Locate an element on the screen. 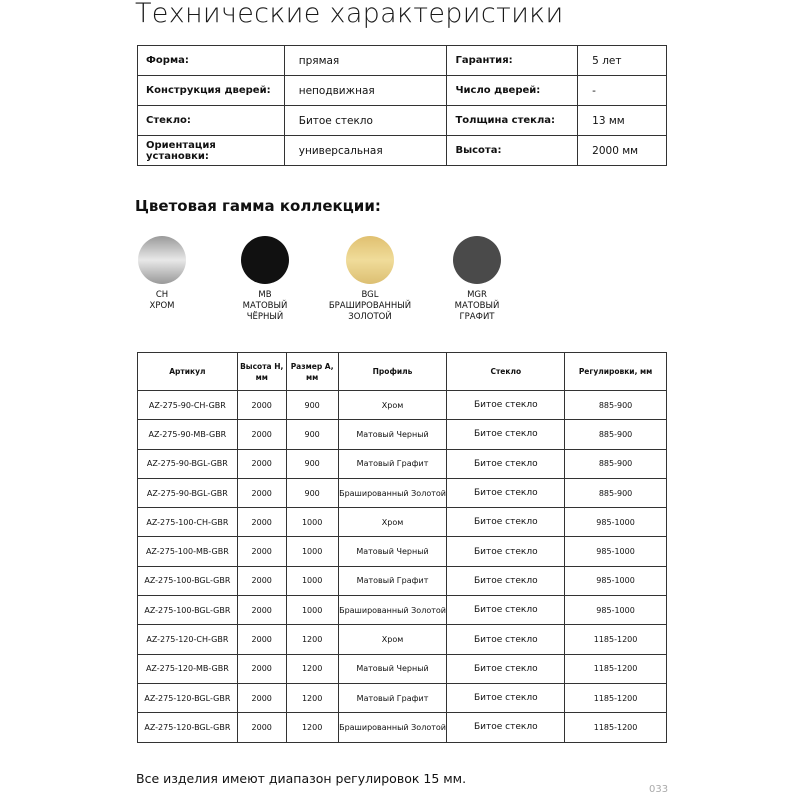  spec-label: Стекло: is located at coordinates (211, 120).